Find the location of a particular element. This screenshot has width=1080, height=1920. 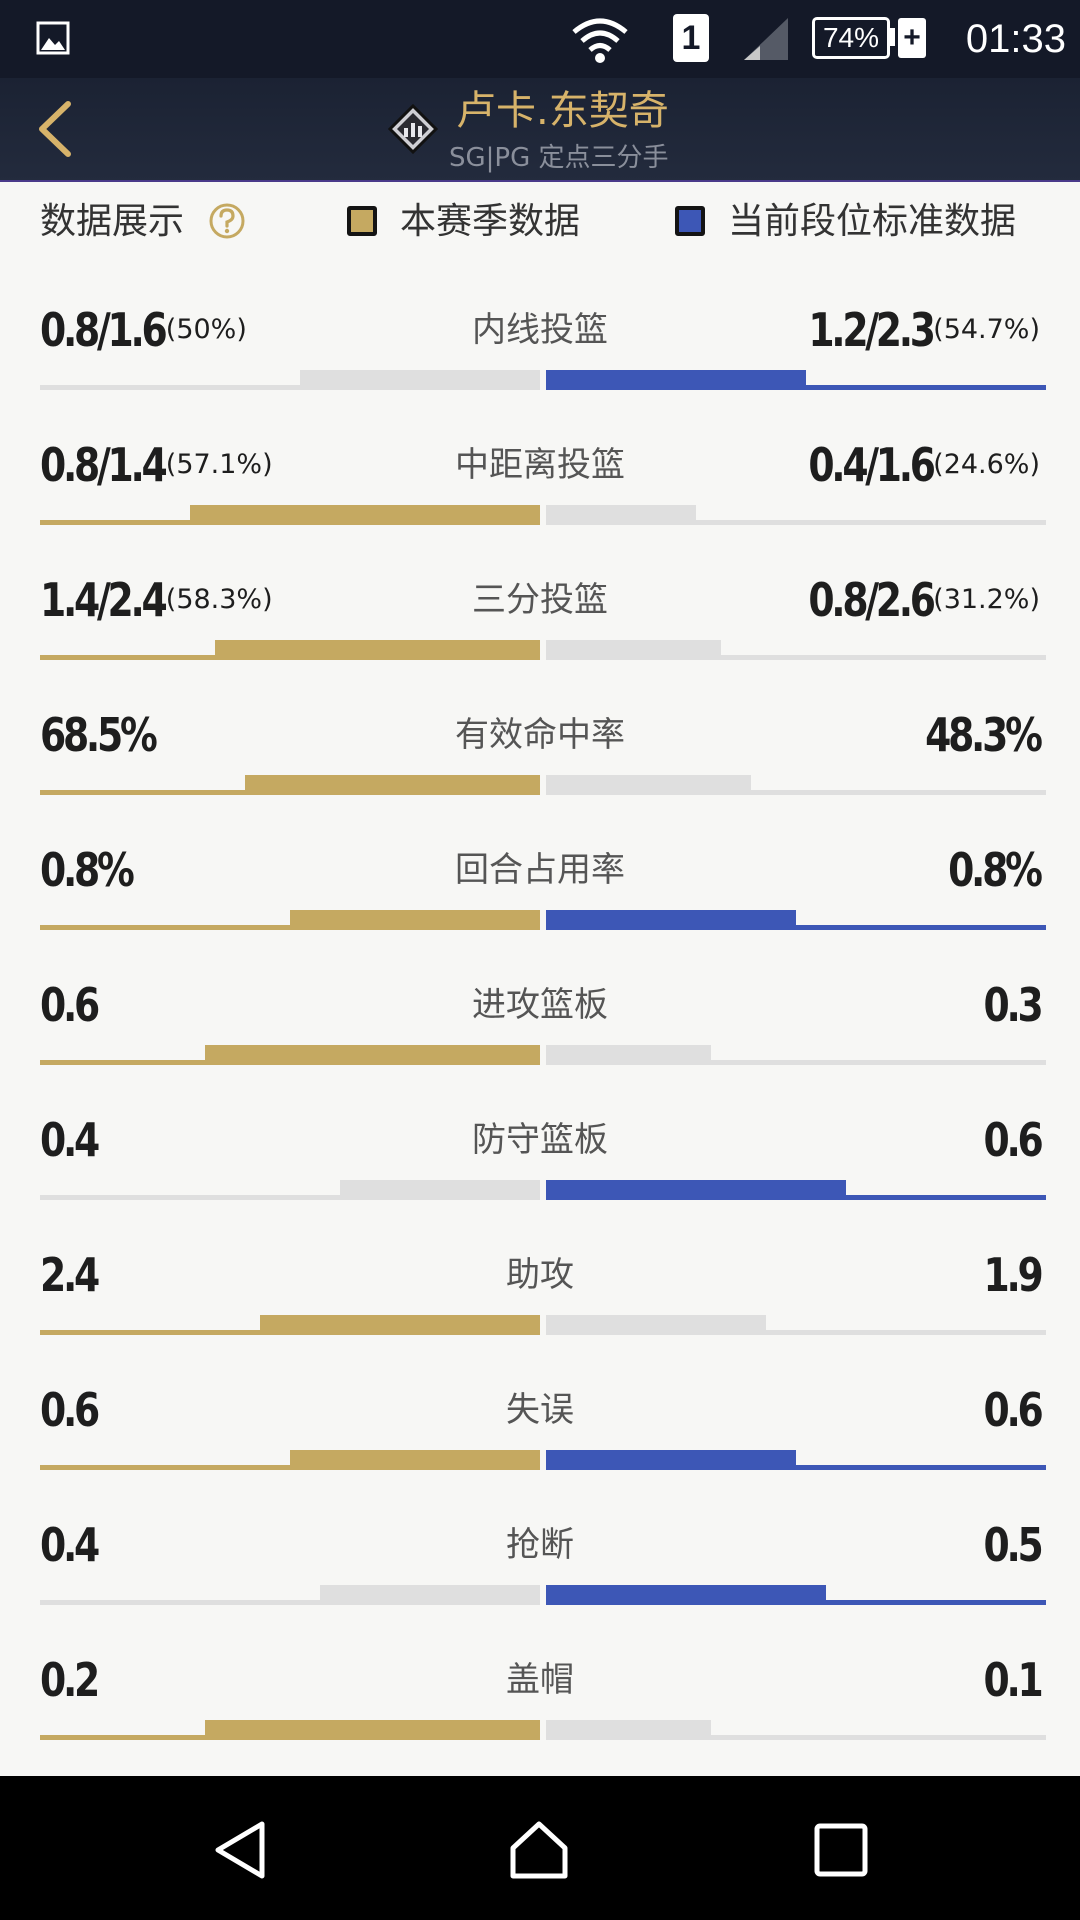

stat-row: 1.4/2.4(58.3%) 三分投篮 0.8/2.6(31.2%) is located at coordinates (540, 607).